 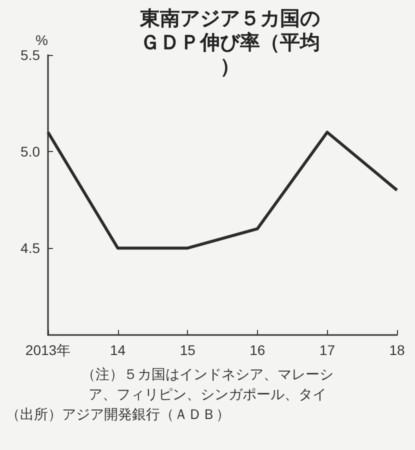 What do you see at coordinates (48, 350) in the screenshot?
I see `x-tick-label: 2013年` at bounding box center [48, 350].